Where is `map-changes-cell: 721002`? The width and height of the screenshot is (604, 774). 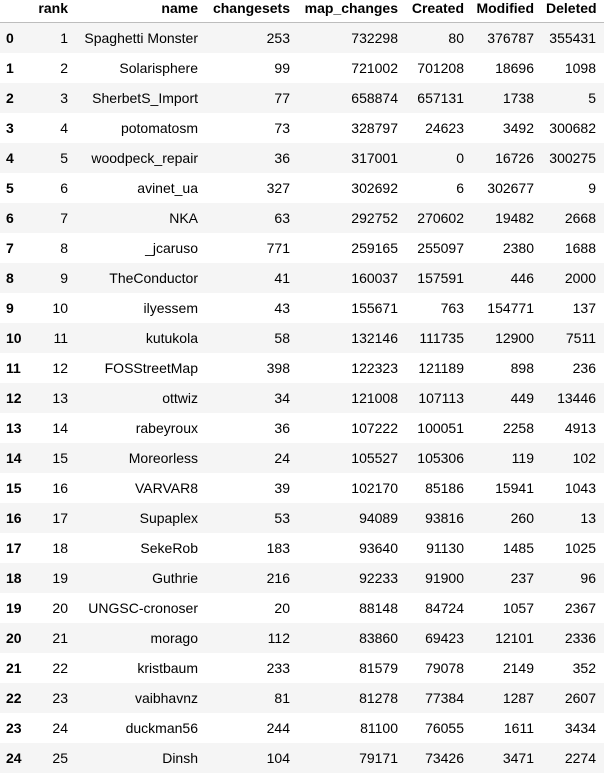 map-changes-cell: 721002 is located at coordinates (374, 68).